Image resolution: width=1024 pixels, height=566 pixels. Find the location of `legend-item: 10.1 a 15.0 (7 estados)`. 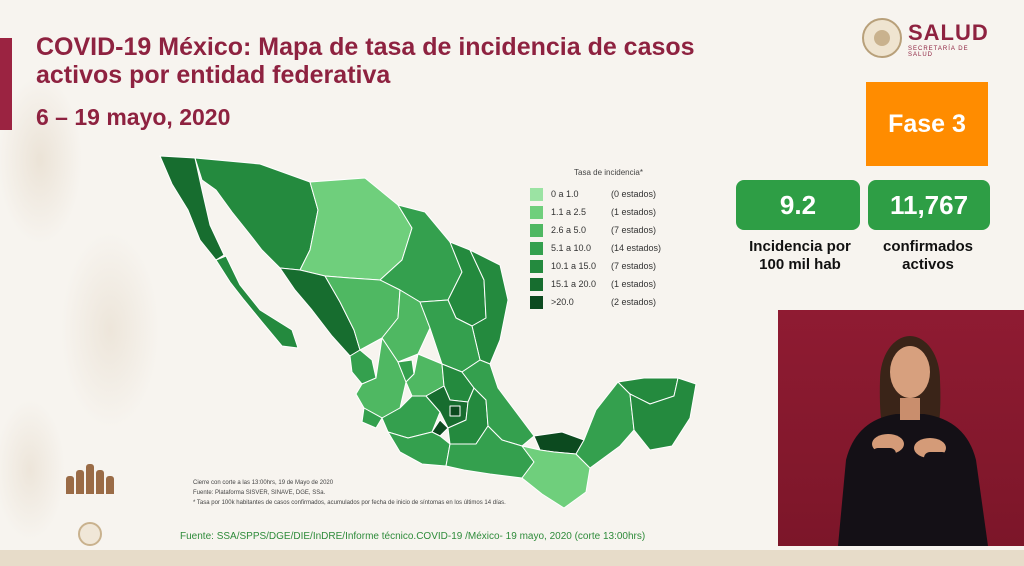

legend-item: 10.1 a 15.0 (7 estados) is located at coordinates (625, 266).